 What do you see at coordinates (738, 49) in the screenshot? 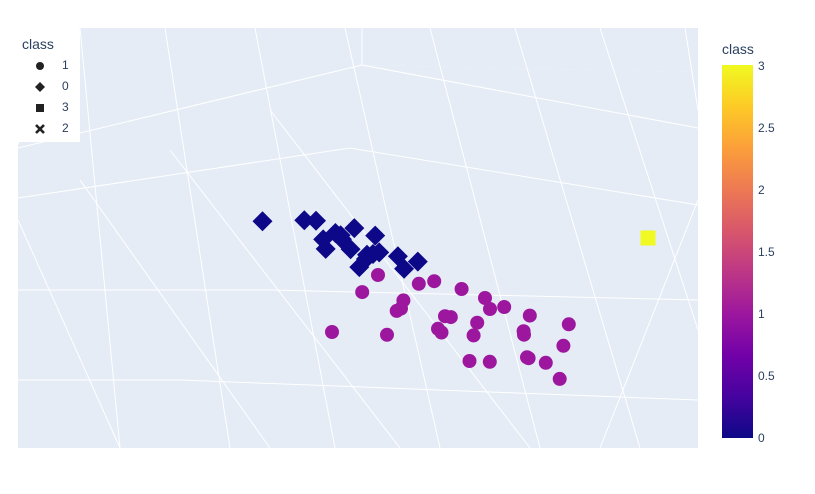
I see `colorbar-title: class` at bounding box center [738, 49].